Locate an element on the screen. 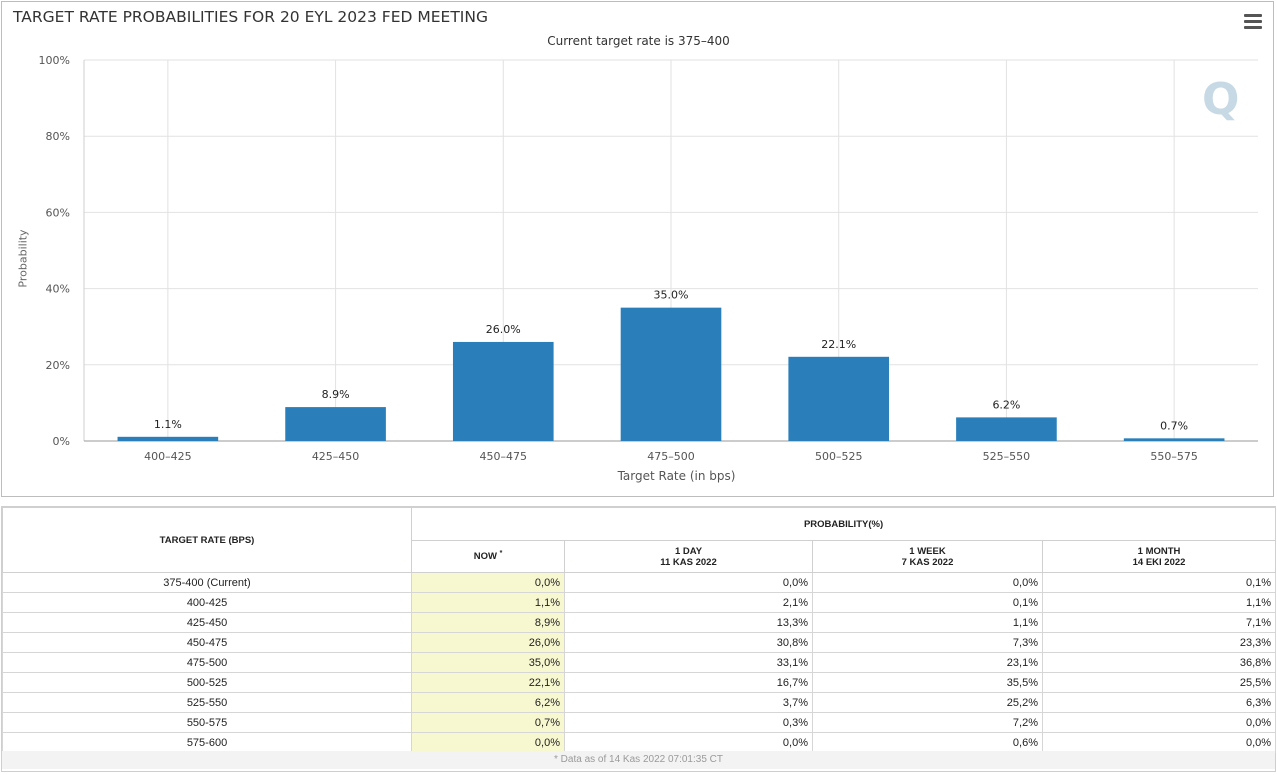 Image resolution: width=1277 pixels, height=775 pixels. week-cell: 0,6% is located at coordinates (927, 742).